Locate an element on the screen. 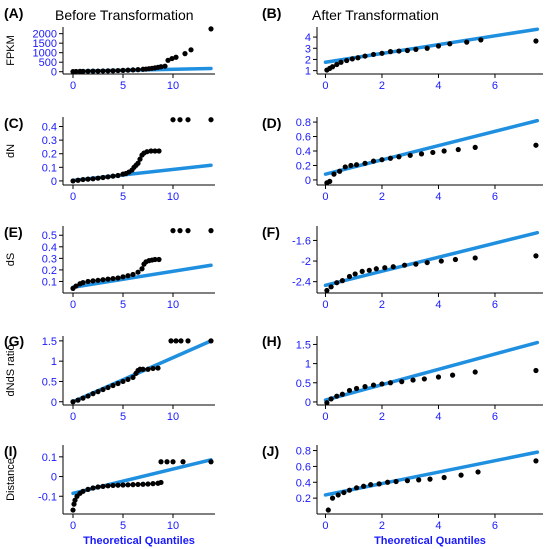 This screenshot has height=549, width=550. x-tick-label: 2 is located at coordinates (382, 417).